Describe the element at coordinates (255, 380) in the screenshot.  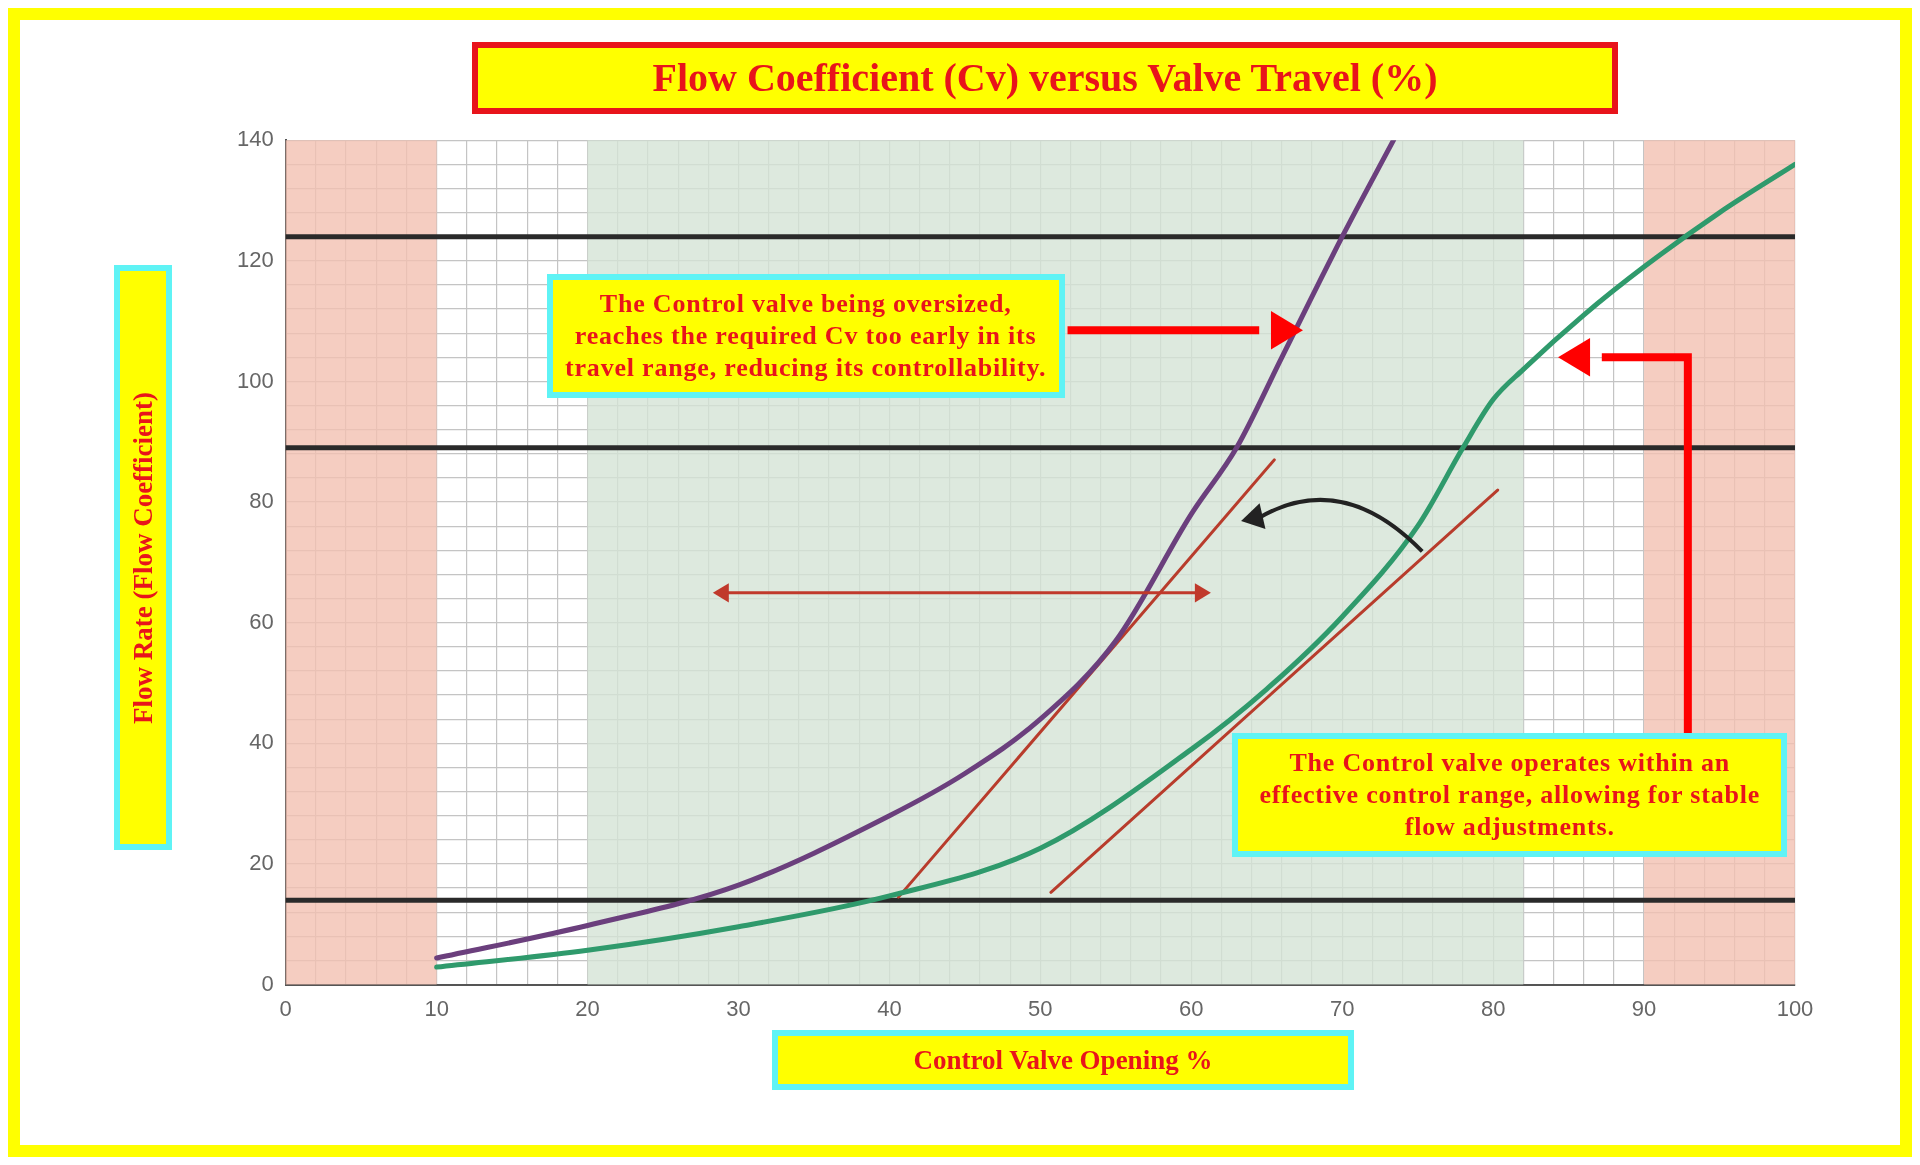
I see `y-tick-label: 100` at that location.